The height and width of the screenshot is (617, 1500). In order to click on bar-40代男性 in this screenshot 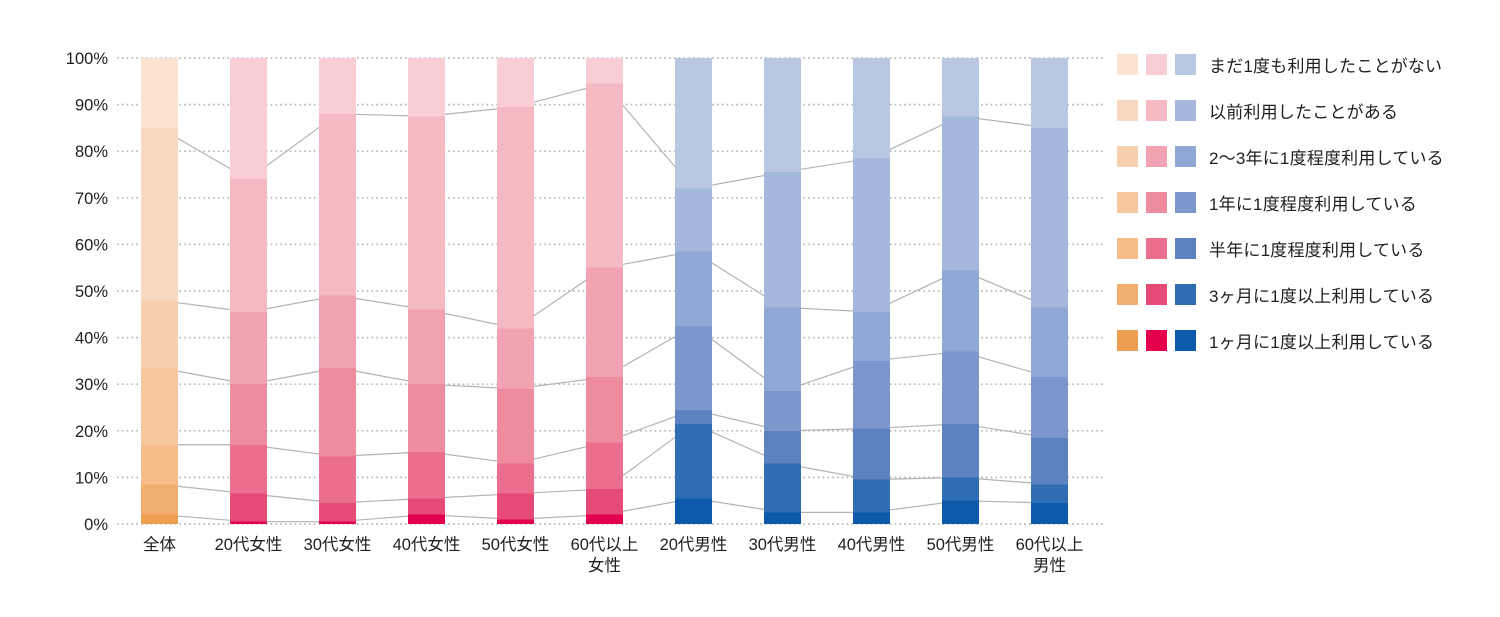, I will do `click(871, 291)`.